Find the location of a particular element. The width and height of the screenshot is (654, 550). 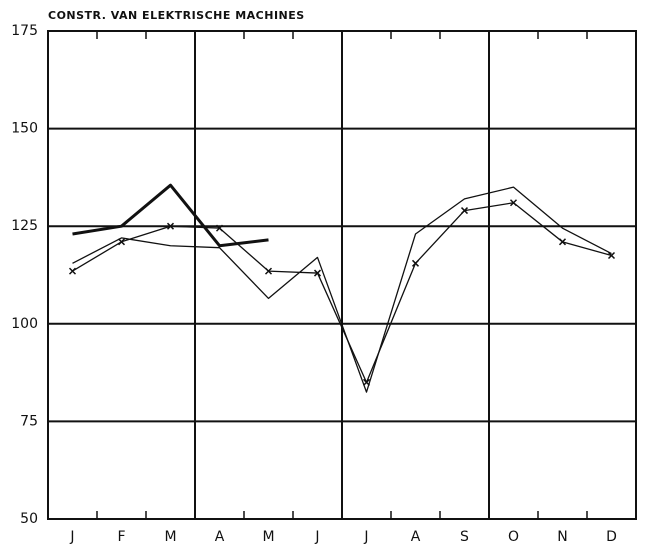

y-tick-label: 150 is located at coordinates (24, 129).